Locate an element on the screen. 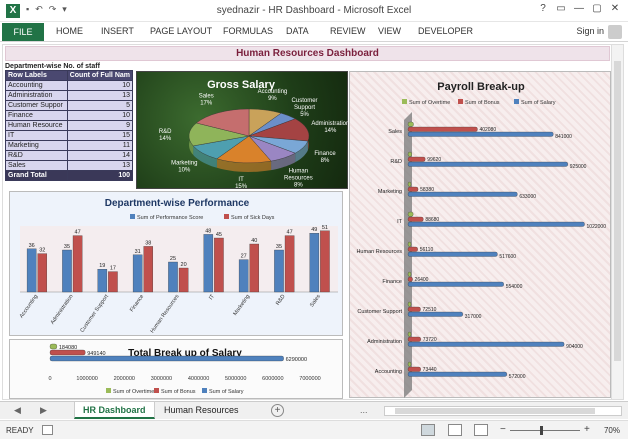 Image resolution: width=628 pixels, height=439 pixels. normal-view-button is located at coordinates (428, 430).